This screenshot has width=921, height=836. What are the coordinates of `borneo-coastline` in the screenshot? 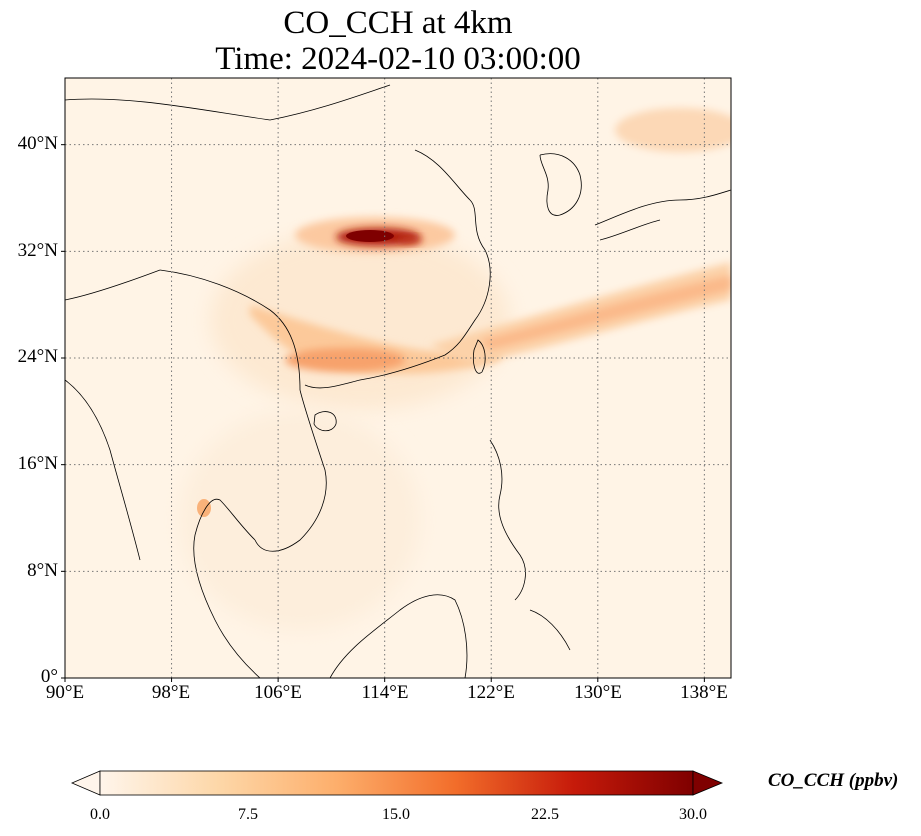 It's located at (398, 636).